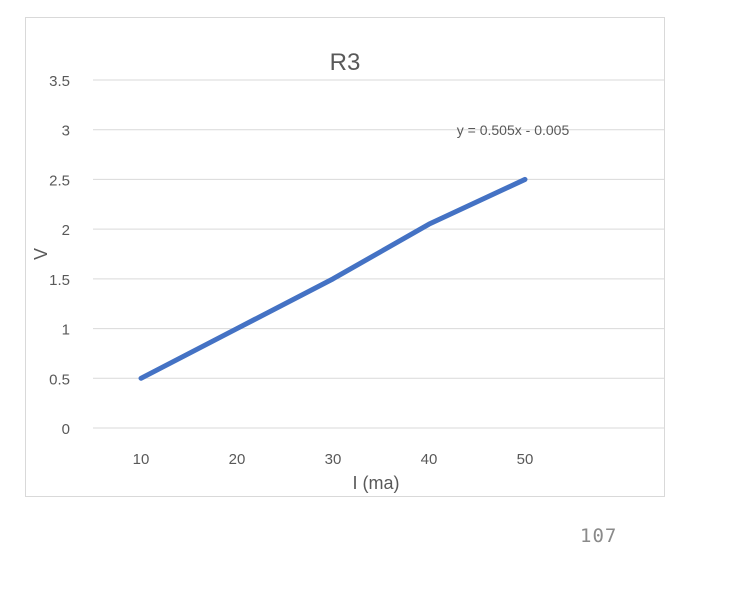  What do you see at coordinates (429, 459) in the screenshot?
I see `x-tick-label: 40` at bounding box center [429, 459].